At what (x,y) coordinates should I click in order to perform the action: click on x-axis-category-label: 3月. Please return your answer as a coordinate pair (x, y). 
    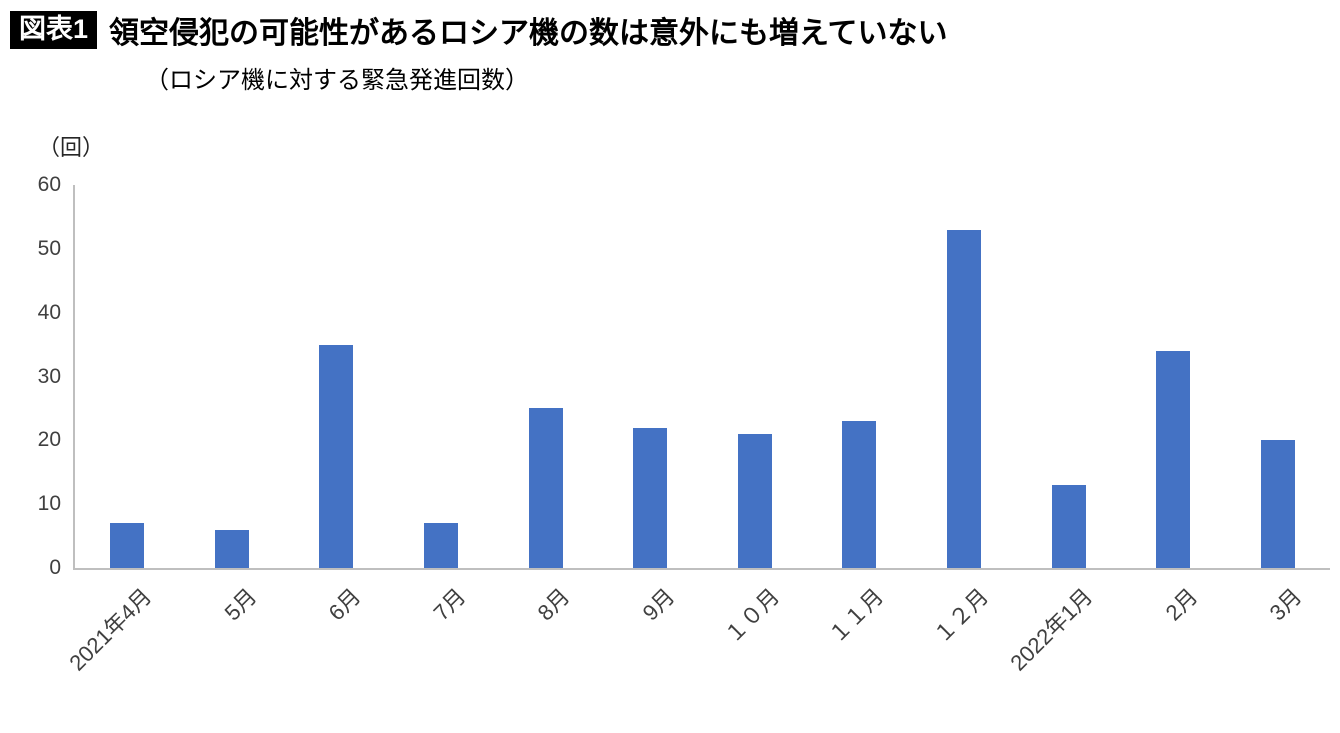
    Looking at the image, I should click on (1286, 604).